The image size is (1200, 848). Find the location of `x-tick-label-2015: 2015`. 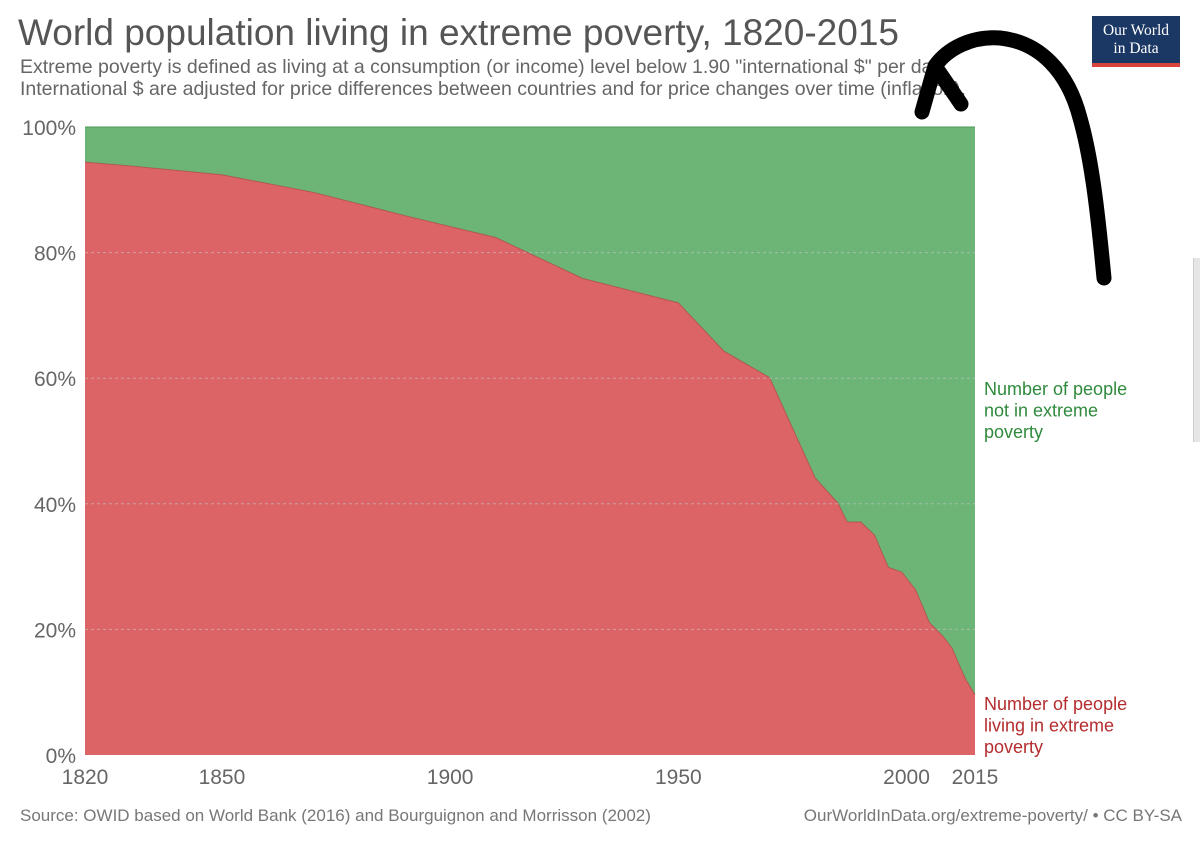

x-tick-label-2015: 2015 is located at coordinates (975, 777).